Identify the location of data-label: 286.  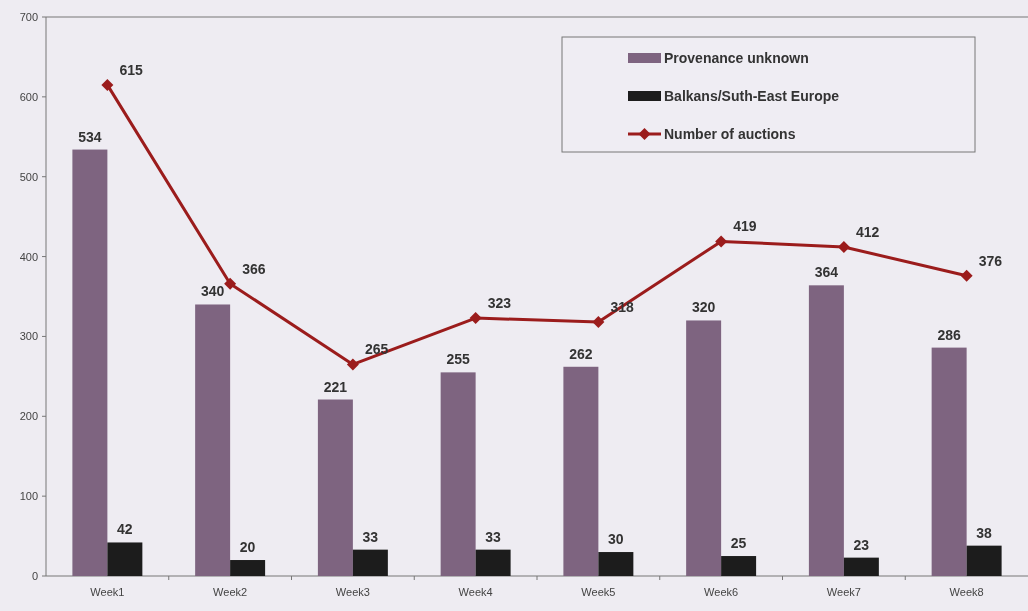
(949, 334).